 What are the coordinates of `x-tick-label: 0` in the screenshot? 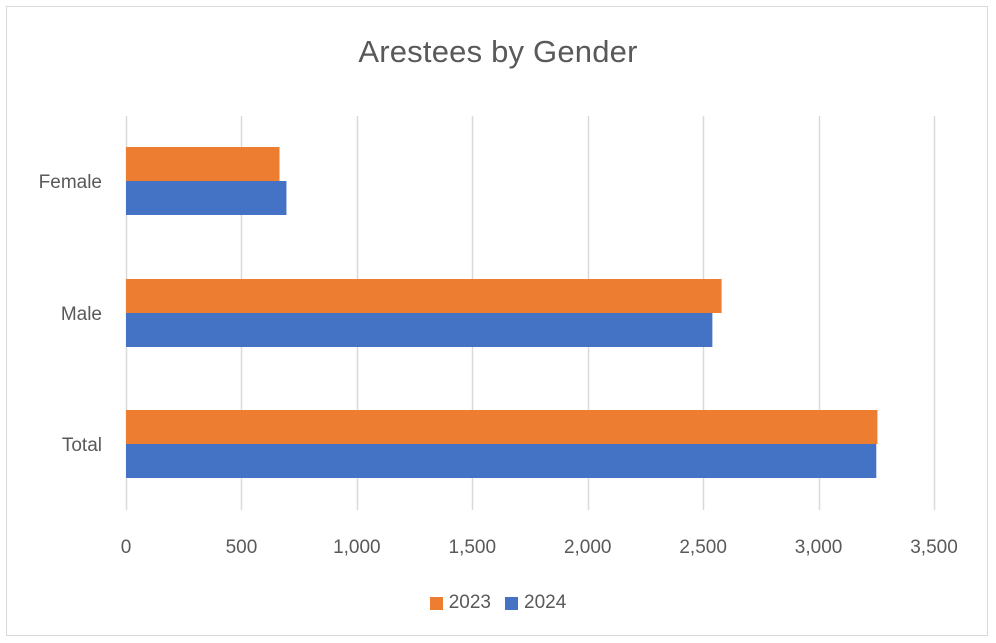 It's located at (126, 547).